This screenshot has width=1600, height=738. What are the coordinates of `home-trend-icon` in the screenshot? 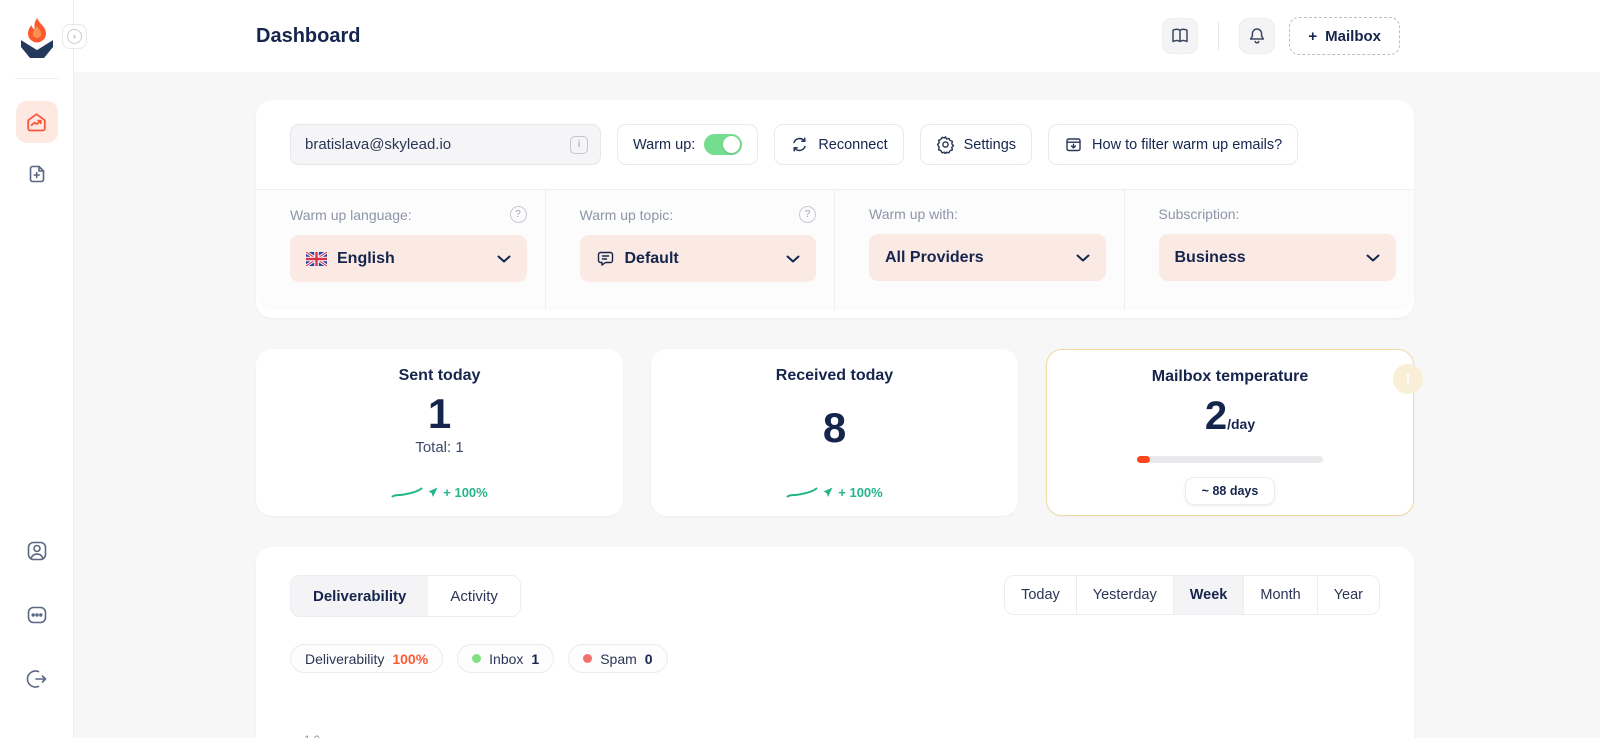 It's located at (36, 122).